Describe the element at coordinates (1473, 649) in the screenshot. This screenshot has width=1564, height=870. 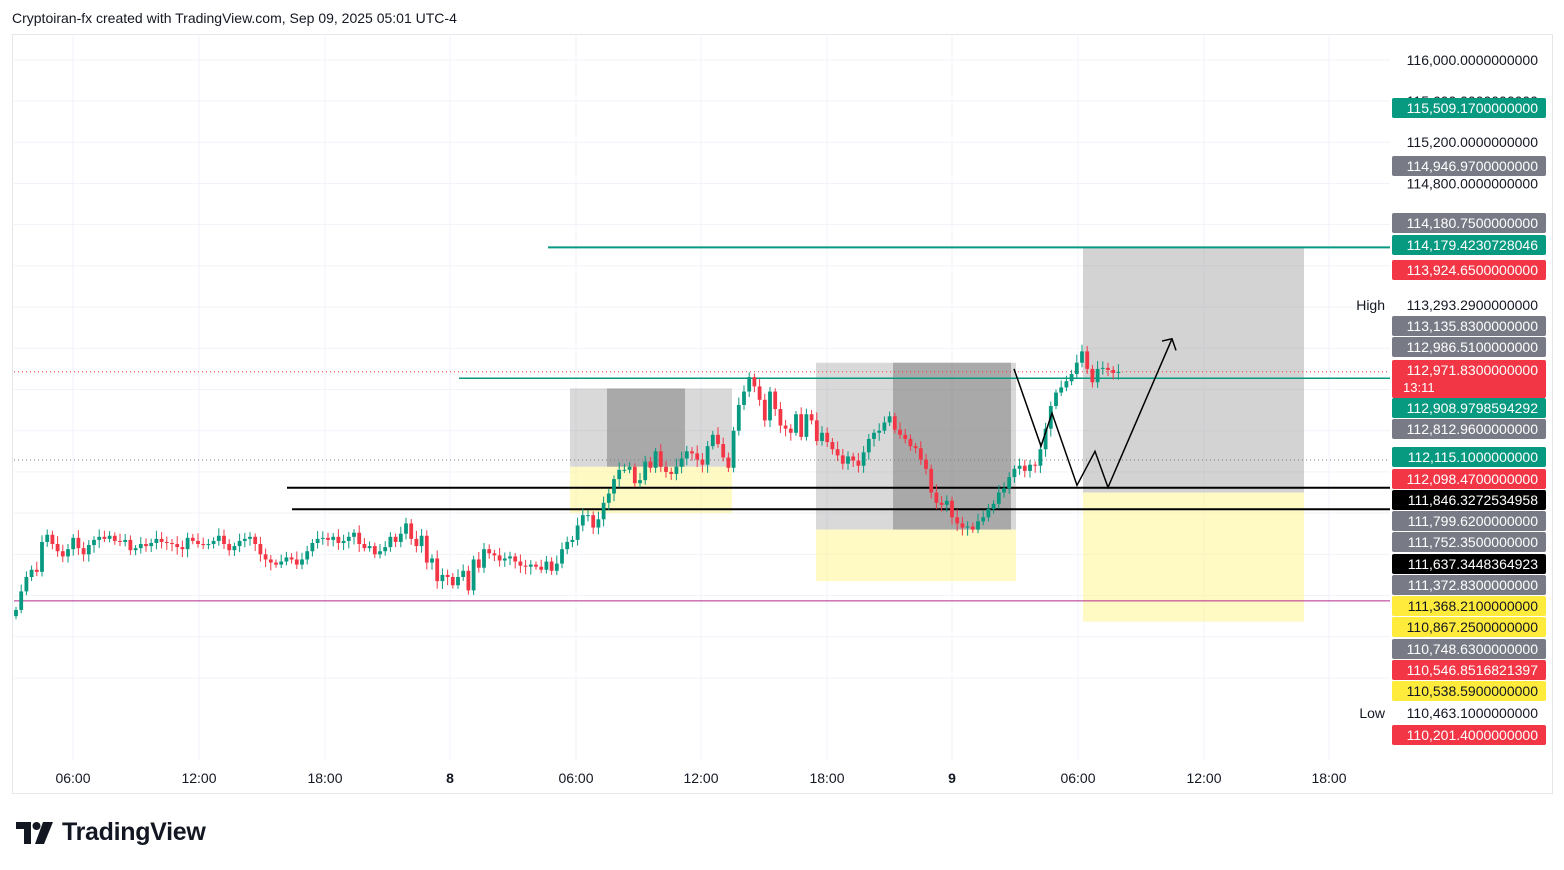
I see `price-label-text: 110,748.6300000000` at that location.